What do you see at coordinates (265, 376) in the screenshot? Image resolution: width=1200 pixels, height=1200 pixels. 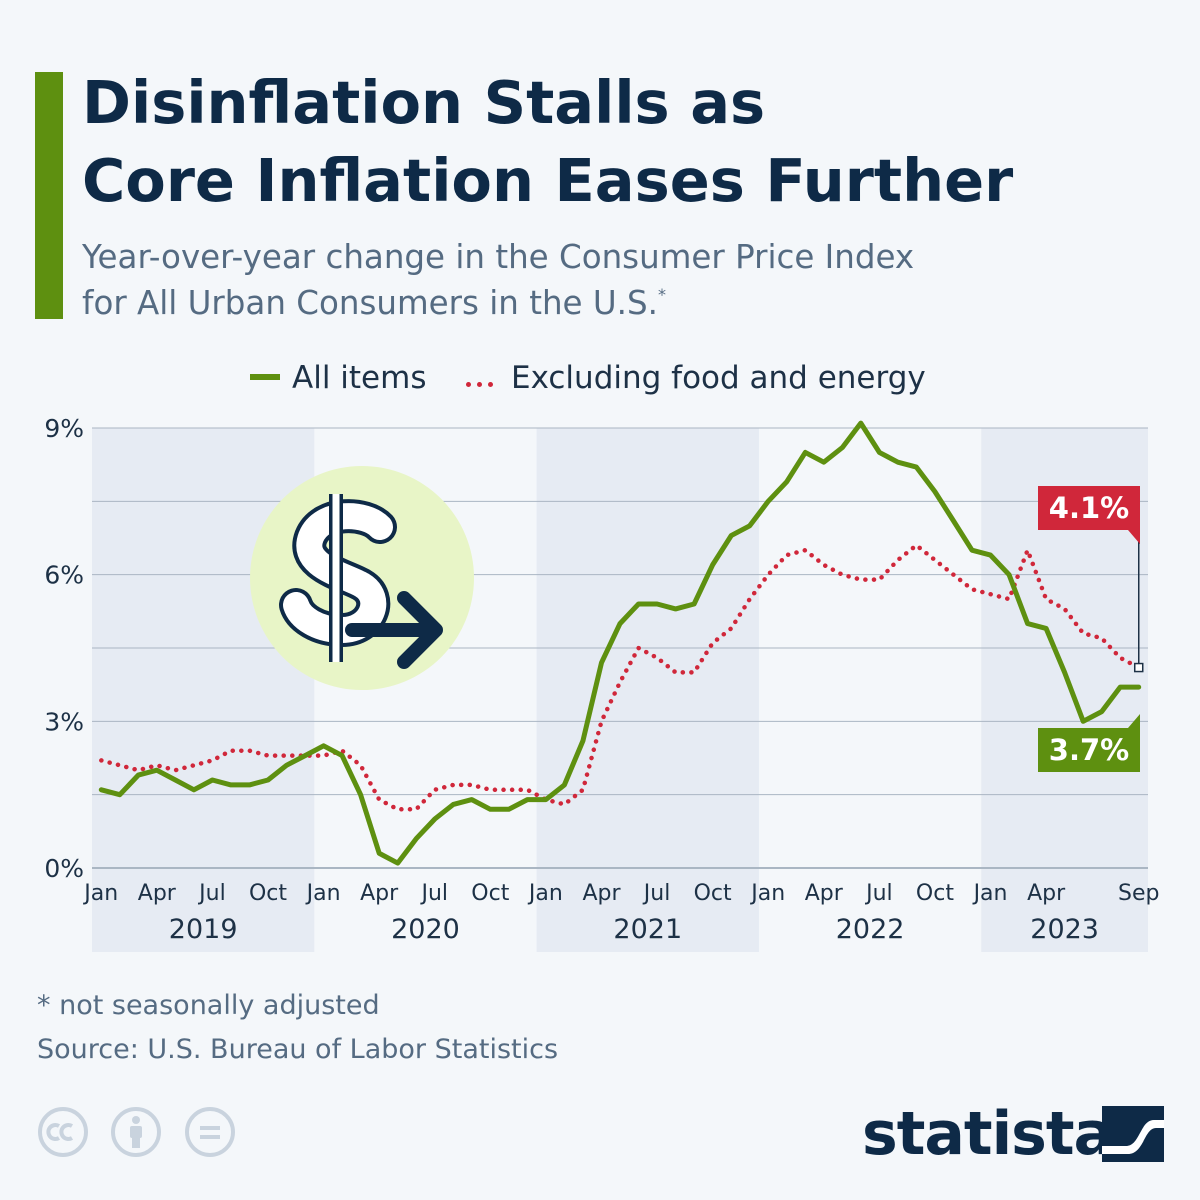 I see `legend-swatch-solid` at bounding box center [265, 376].